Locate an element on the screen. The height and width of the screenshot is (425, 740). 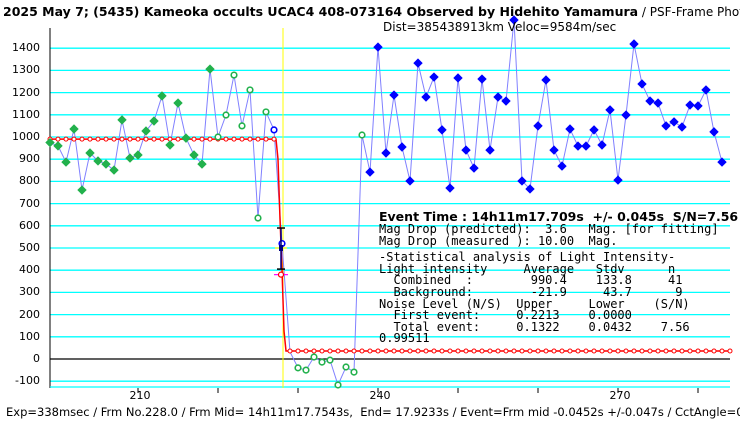
y-tick-label: 1400 is located at coordinates (26, 48).